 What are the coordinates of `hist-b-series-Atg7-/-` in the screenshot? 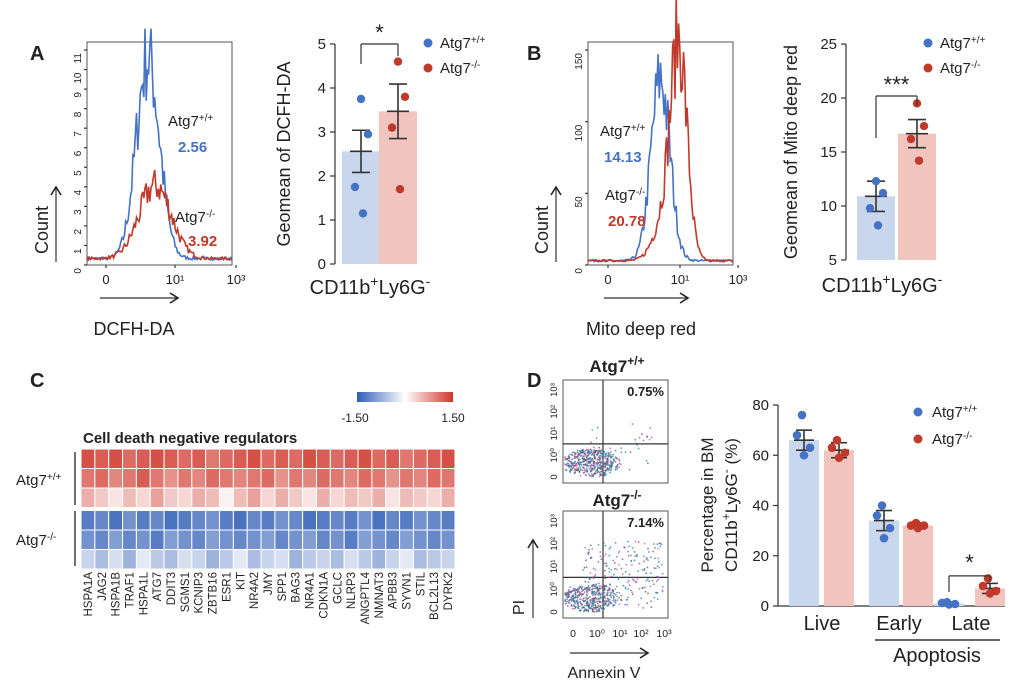 It's located at (660, 131).